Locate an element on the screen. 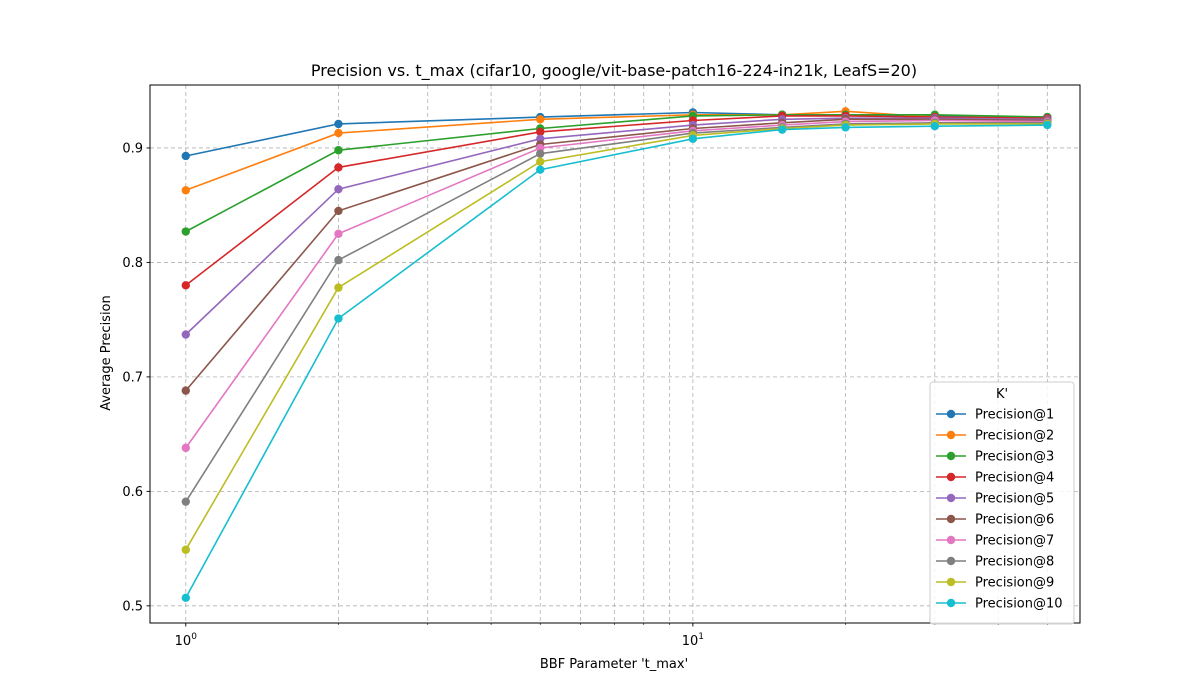 The image size is (1200, 700). legend-entry-label: Precision@10 is located at coordinates (1019, 604).